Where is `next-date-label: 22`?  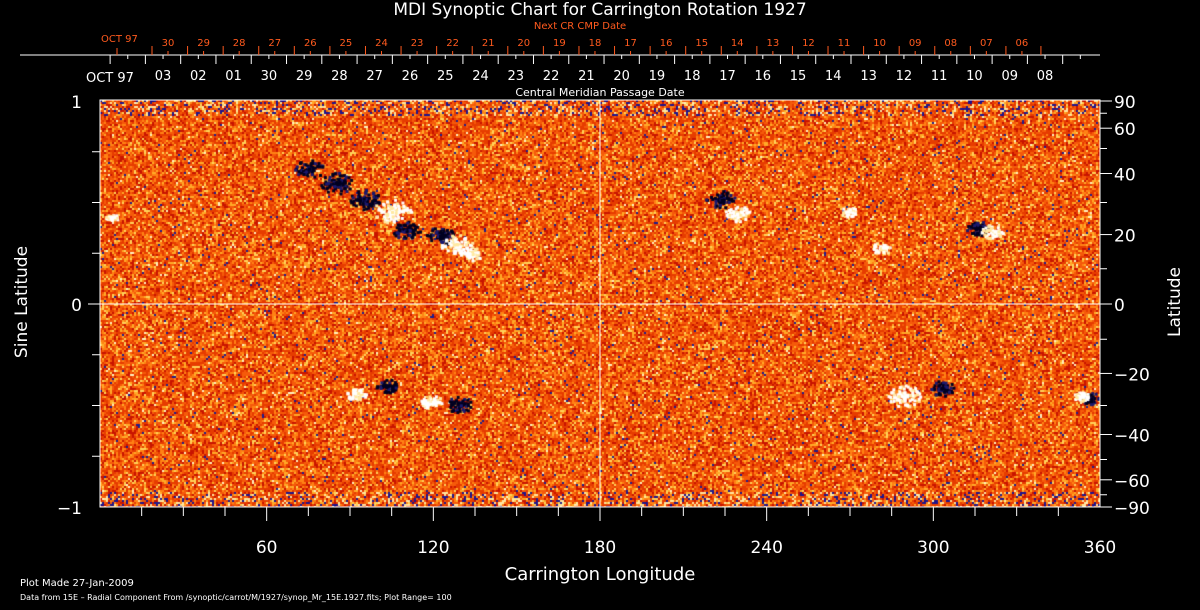
next-date-label: 22 is located at coordinates (452, 43).